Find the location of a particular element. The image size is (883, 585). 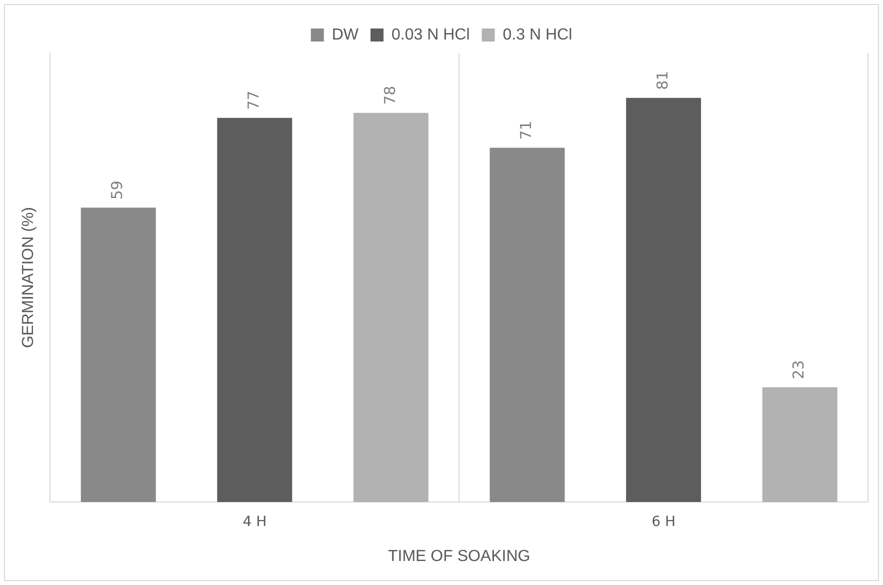

x-tick-label: 6 H is located at coordinates (664, 522).